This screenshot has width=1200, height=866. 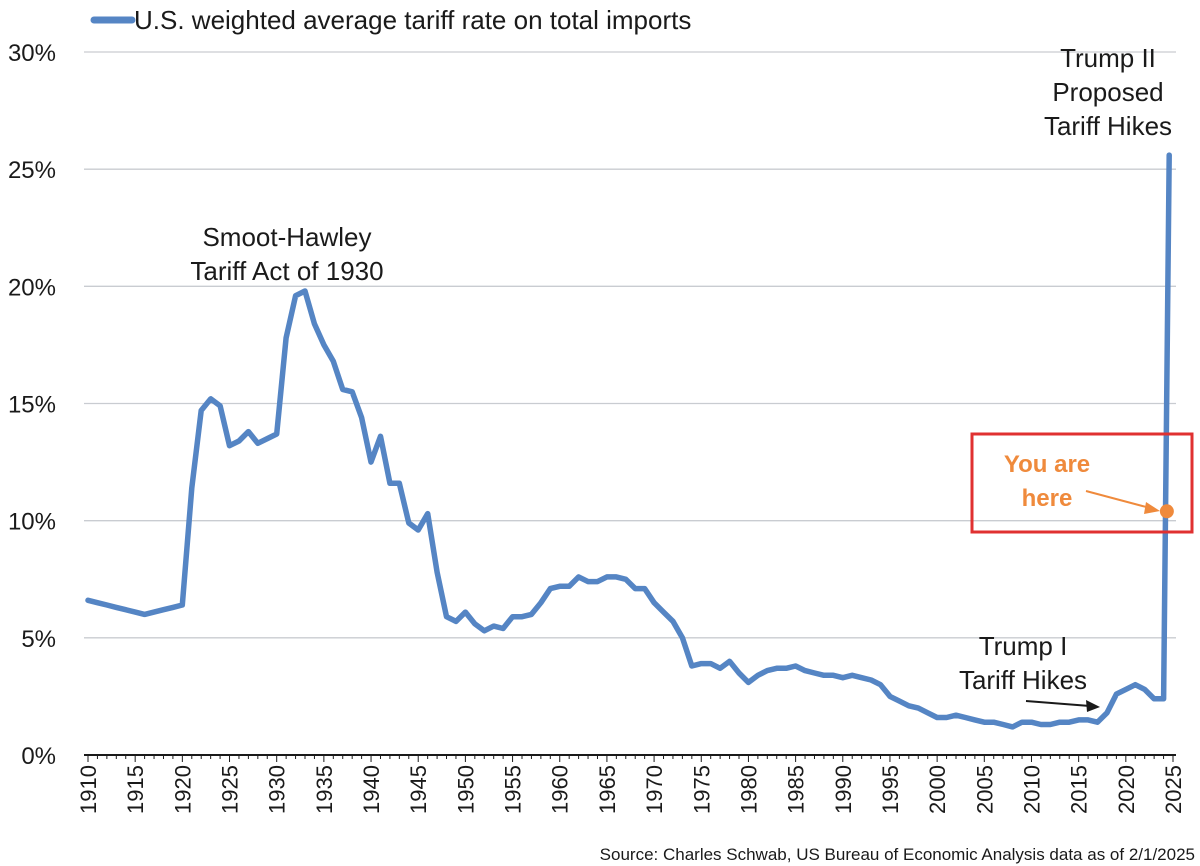 What do you see at coordinates (277, 789) in the screenshot?
I see `x-tick-label: 1930` at bounding box center [277, 789].